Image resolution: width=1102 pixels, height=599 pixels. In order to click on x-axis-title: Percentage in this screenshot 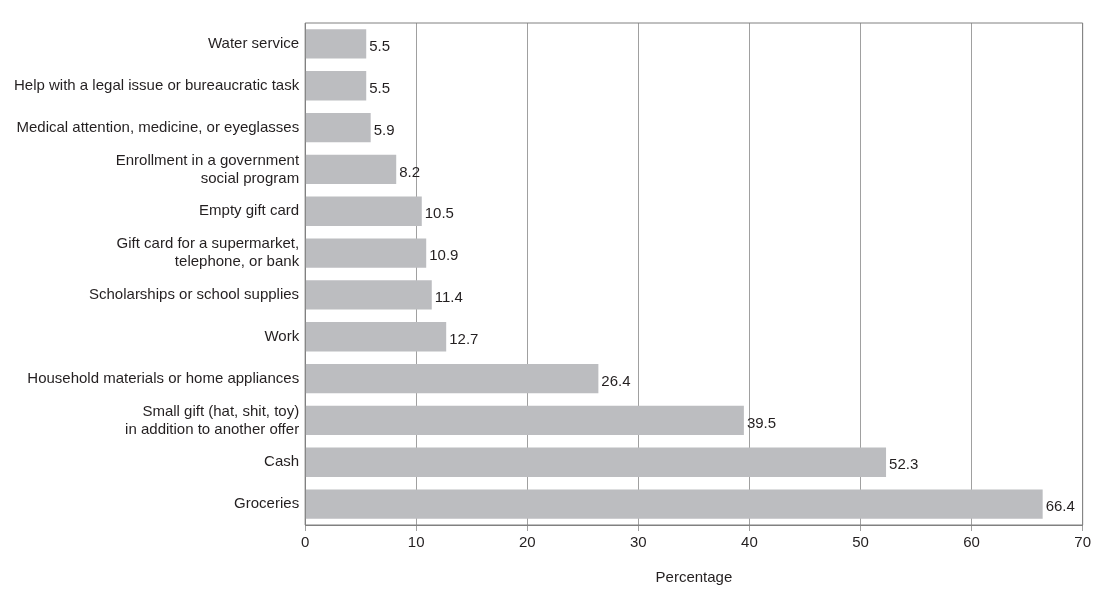, I will do `click(694, 577)`.